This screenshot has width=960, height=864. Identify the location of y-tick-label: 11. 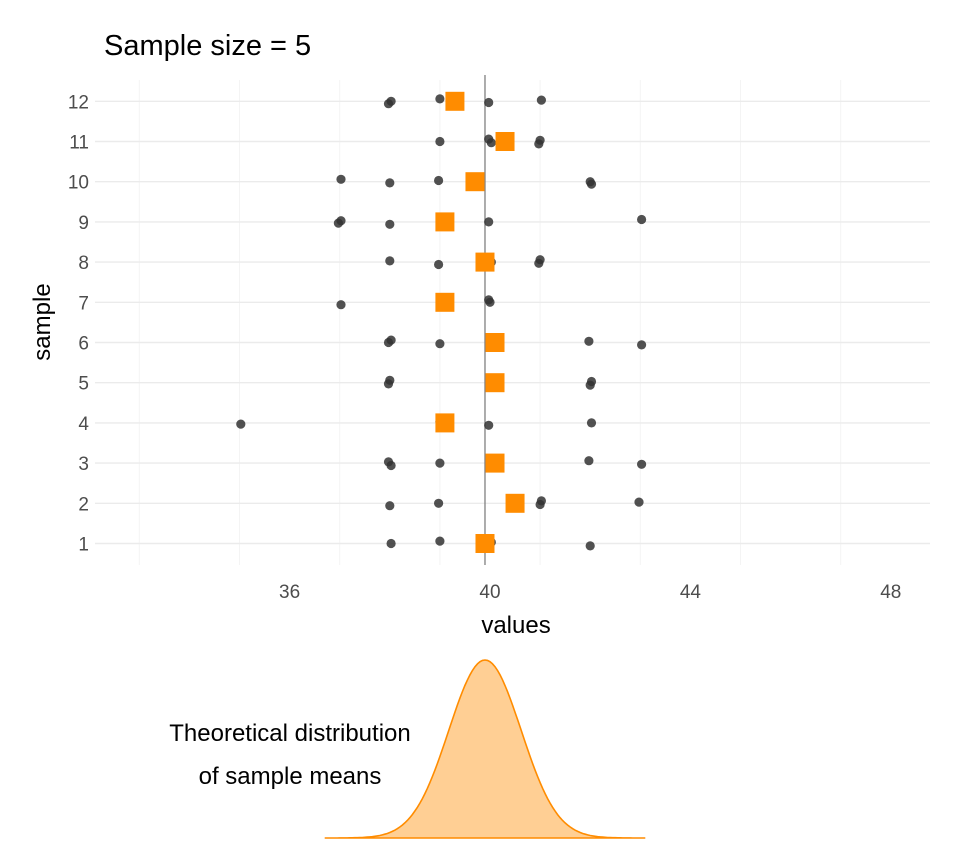
(79, 143).